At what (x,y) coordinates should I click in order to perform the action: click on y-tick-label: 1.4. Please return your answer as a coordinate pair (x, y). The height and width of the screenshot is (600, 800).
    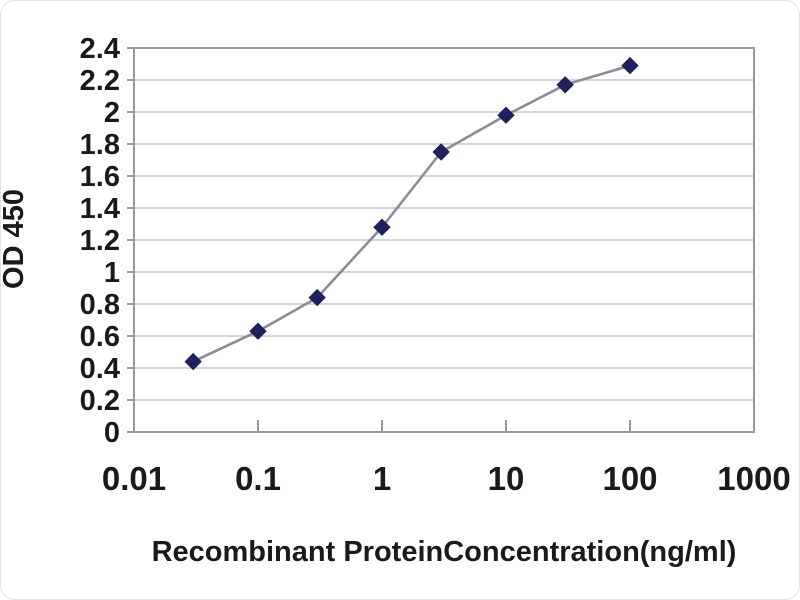
    Looking at the image, I should click on (100, 209).